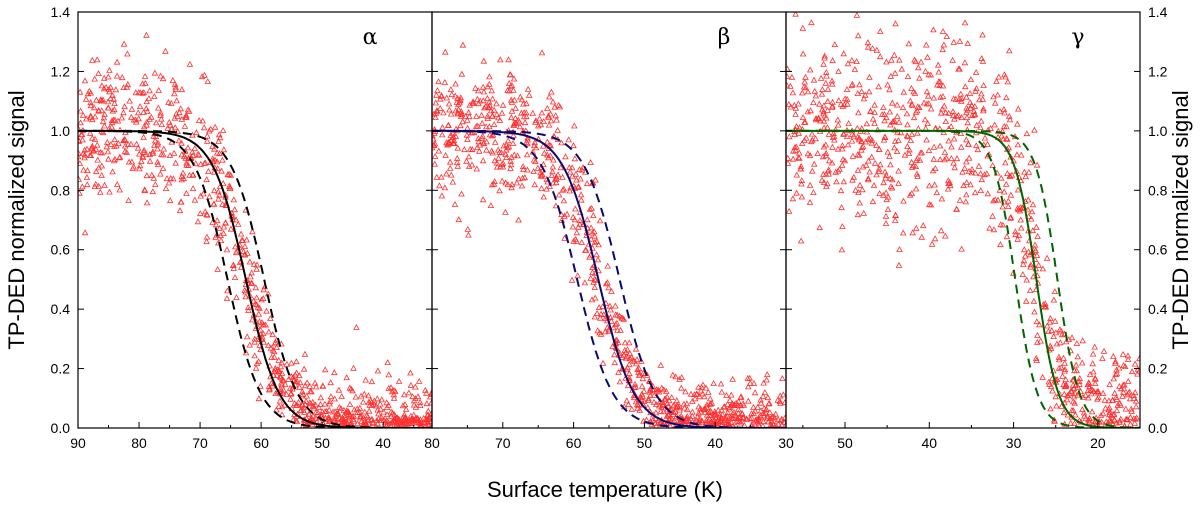 The image size is (1200, 508). I want to click on y-tick-label-left: 0.8, so click(61, 190).